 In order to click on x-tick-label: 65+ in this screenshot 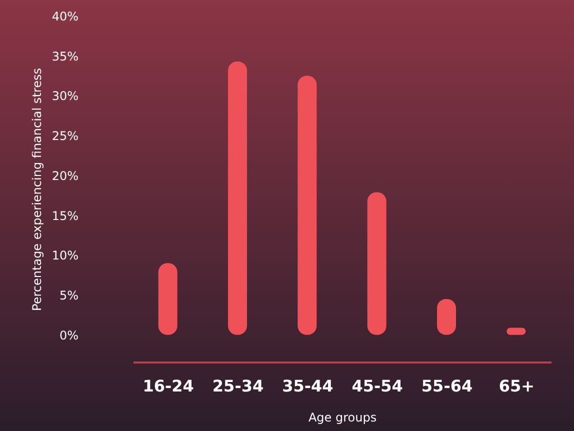, I will do `click(516, 386)`.